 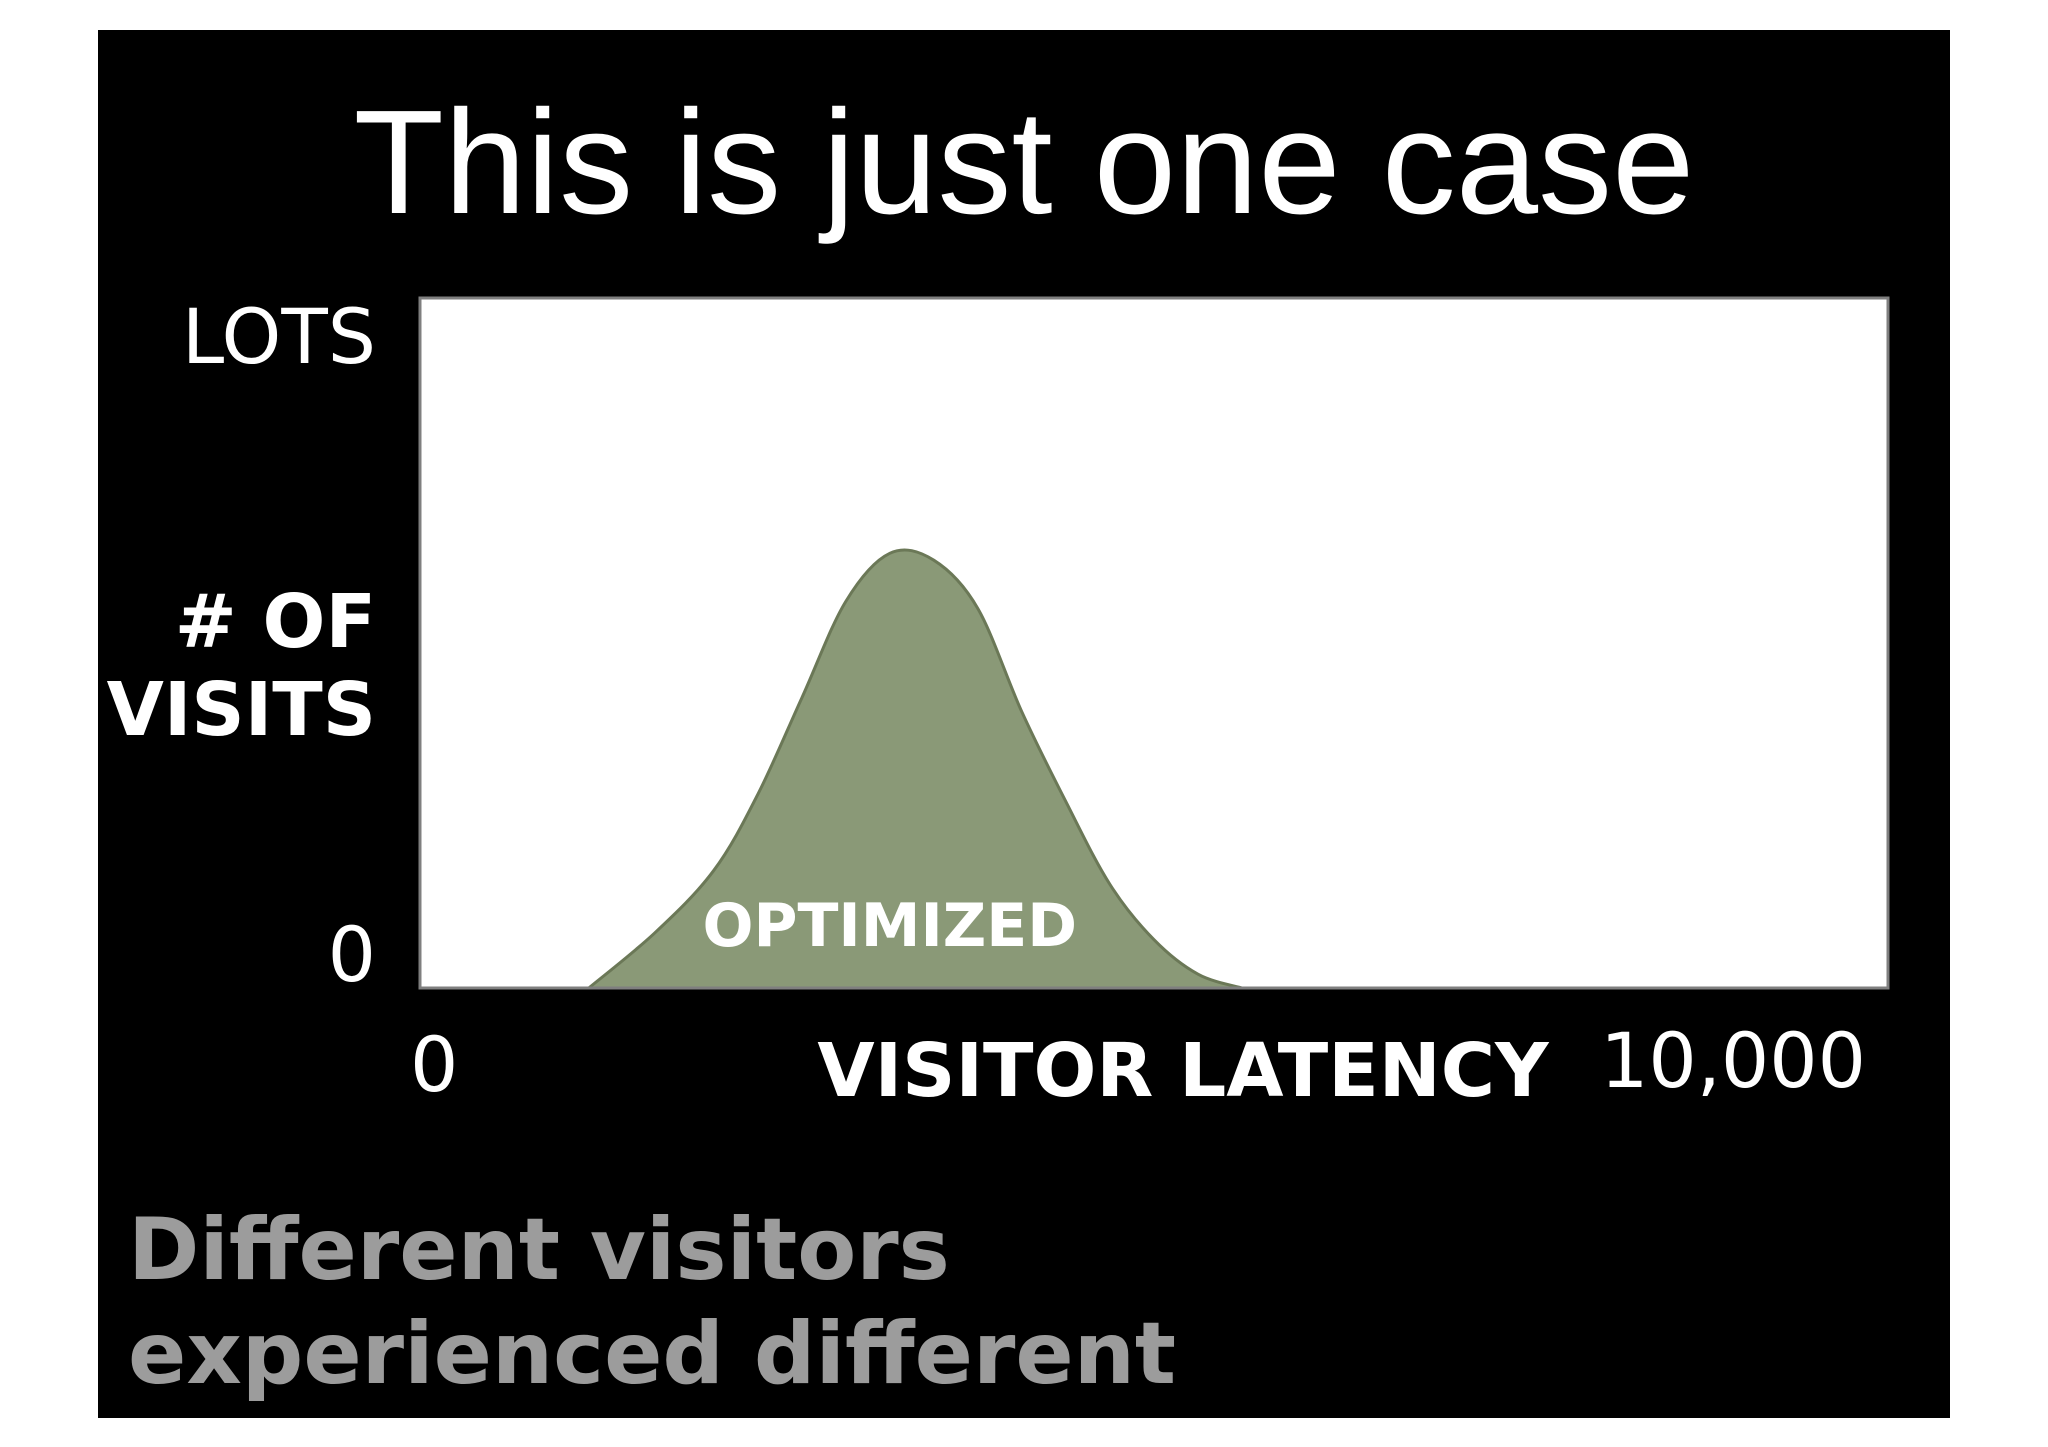 I want to click on x-min-tick-label: 0, so click(x=434, y=1064).